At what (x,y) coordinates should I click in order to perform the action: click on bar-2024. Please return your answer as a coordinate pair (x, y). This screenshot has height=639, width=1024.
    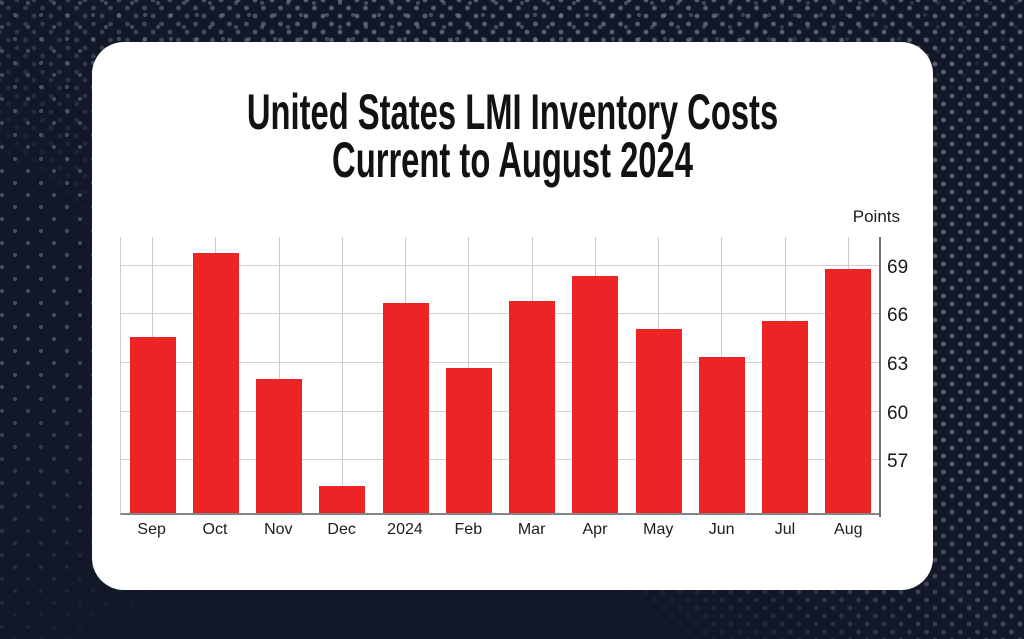
    Looking at the image, I should click on (405, 408).